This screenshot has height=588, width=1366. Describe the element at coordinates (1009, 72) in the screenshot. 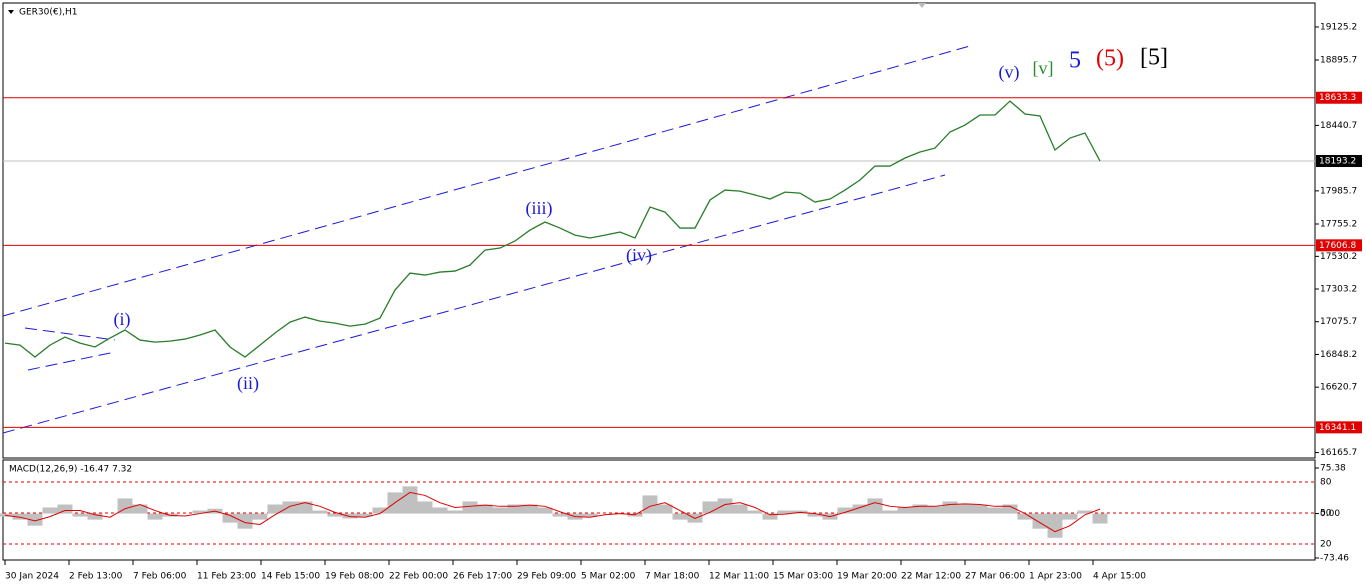

I see `wave-label: (v)` at that location.